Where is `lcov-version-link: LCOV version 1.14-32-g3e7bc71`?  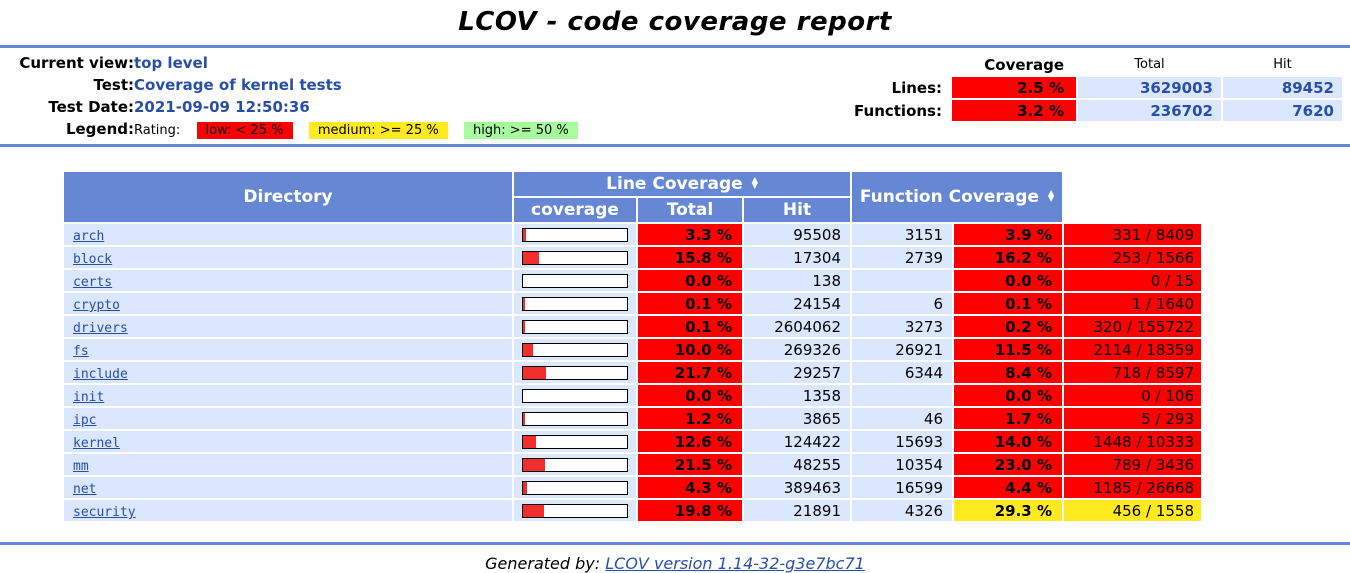
lcov-version-link: LCOV version 1.14-32-g3e7bc71 is located at coordinates (735, 563).